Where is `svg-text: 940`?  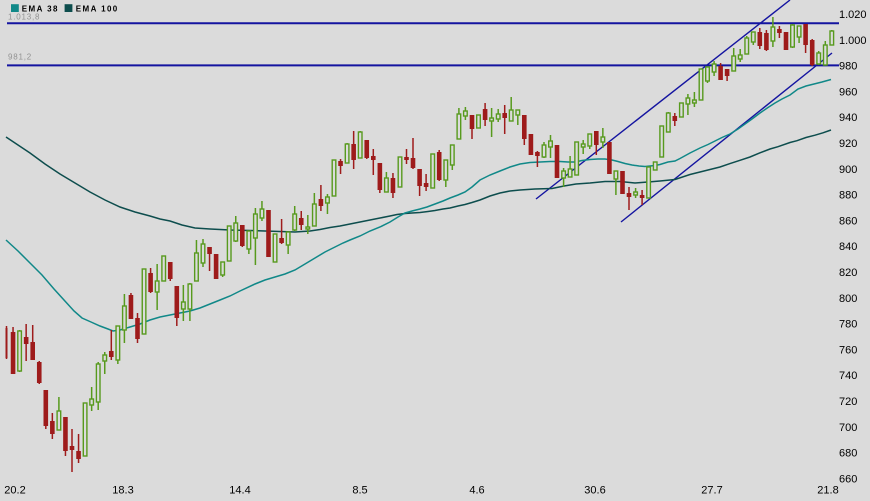
svg-text: 940 is located at coordinates (848, 118).